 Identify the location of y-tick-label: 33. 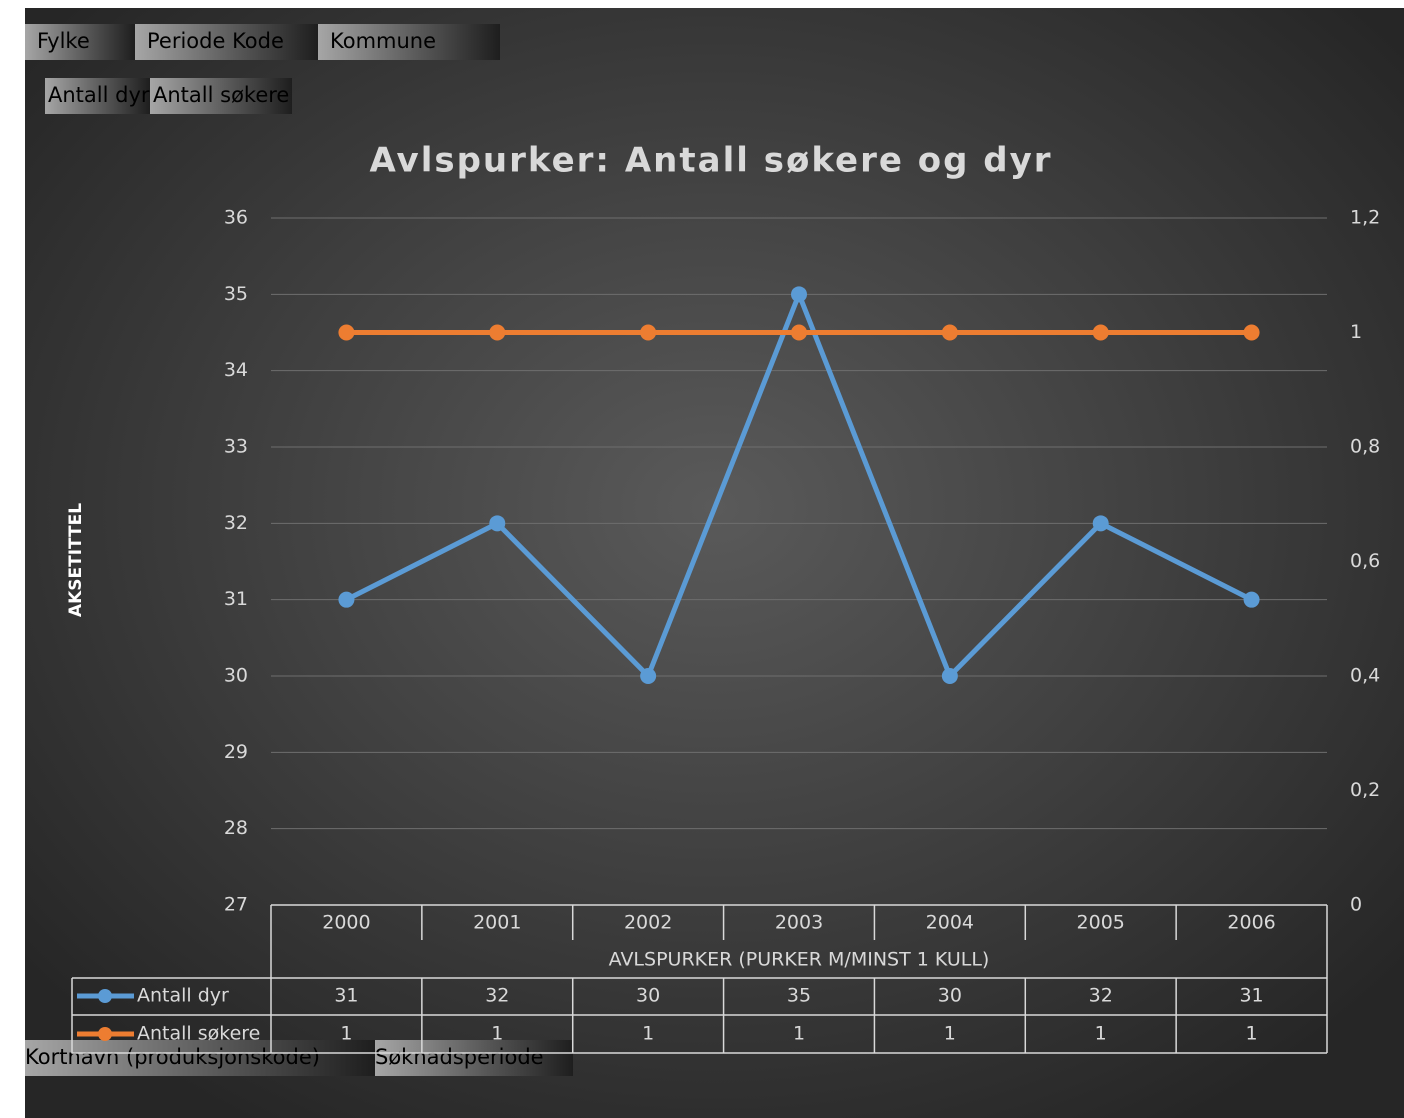
(236, 447).